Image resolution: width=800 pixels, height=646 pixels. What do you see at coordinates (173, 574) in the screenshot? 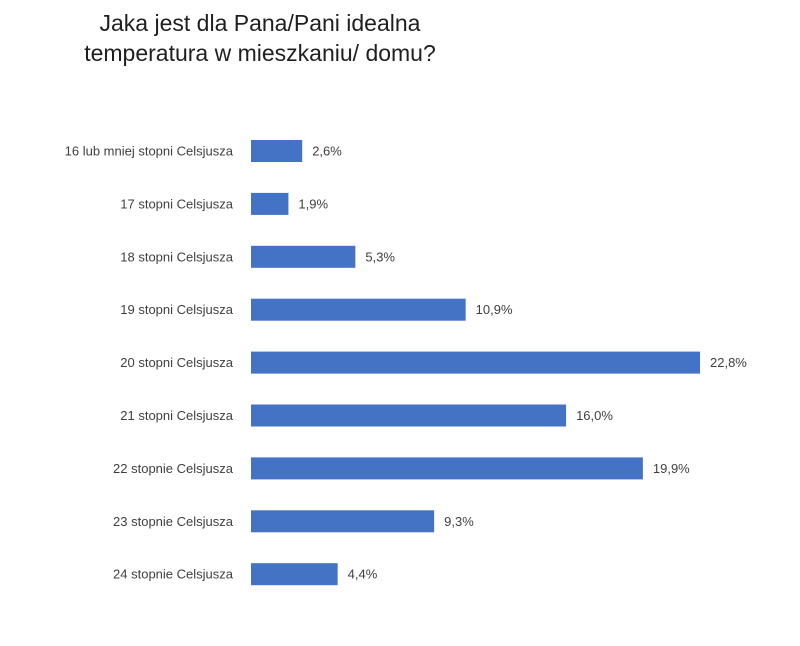
I see `category-label: 24 stopnie Celsjusza` at bounding box center [173, 574].